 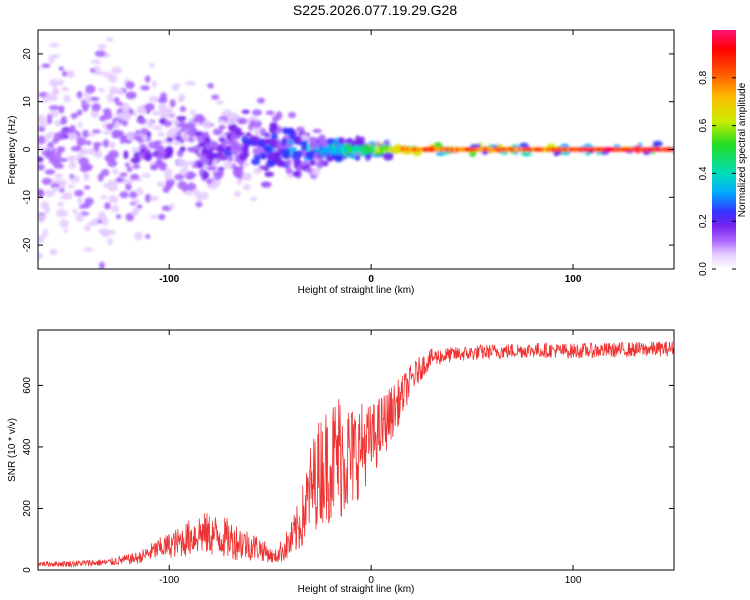 What do you see at coordinates (703, 173) in the screenshot?
I see `colorbar-tick-label: 0.4` at bounding box center [703, 173].